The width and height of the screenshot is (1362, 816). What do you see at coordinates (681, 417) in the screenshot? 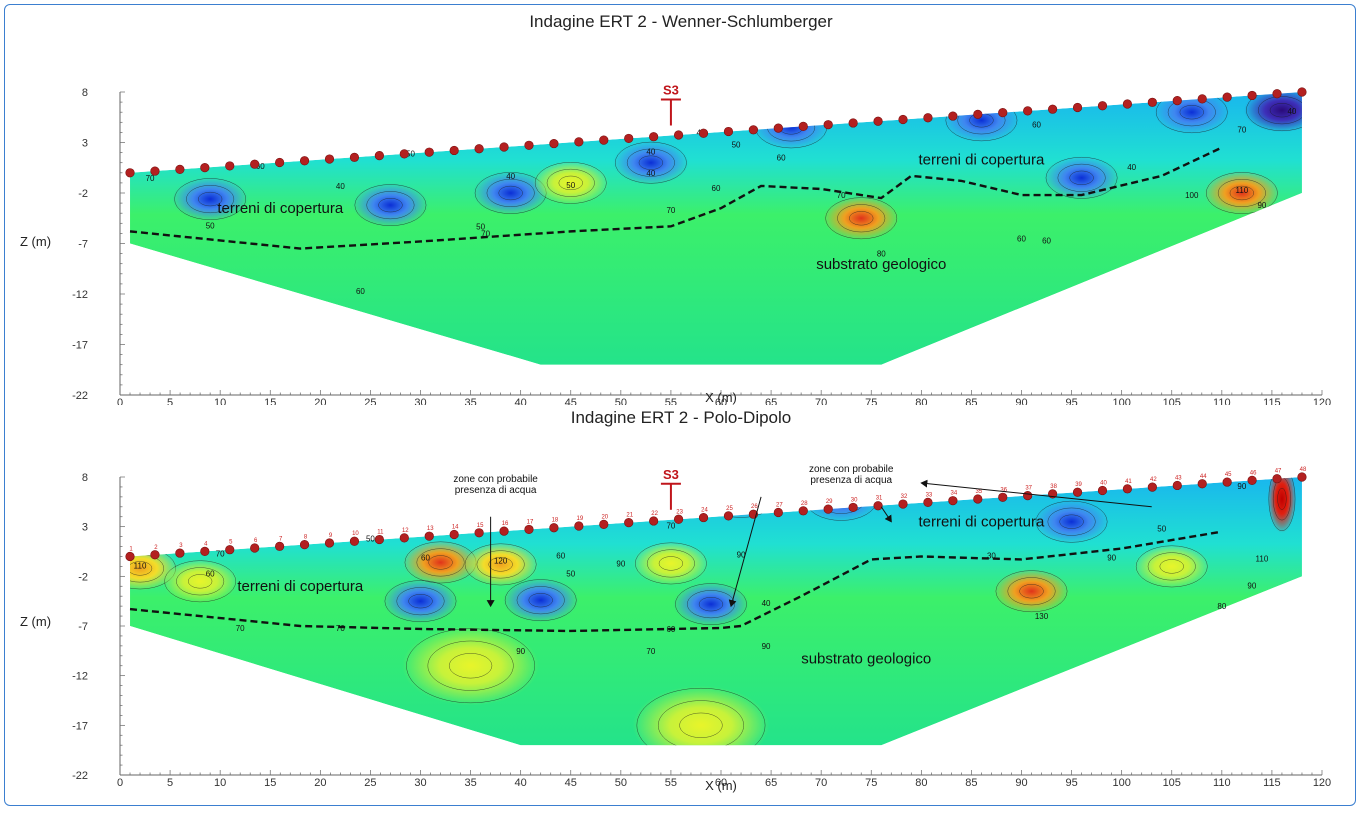
I see `chart-title: Indagine ERT 2 - Polo-Dipolo` at bounding box center [681, 417].